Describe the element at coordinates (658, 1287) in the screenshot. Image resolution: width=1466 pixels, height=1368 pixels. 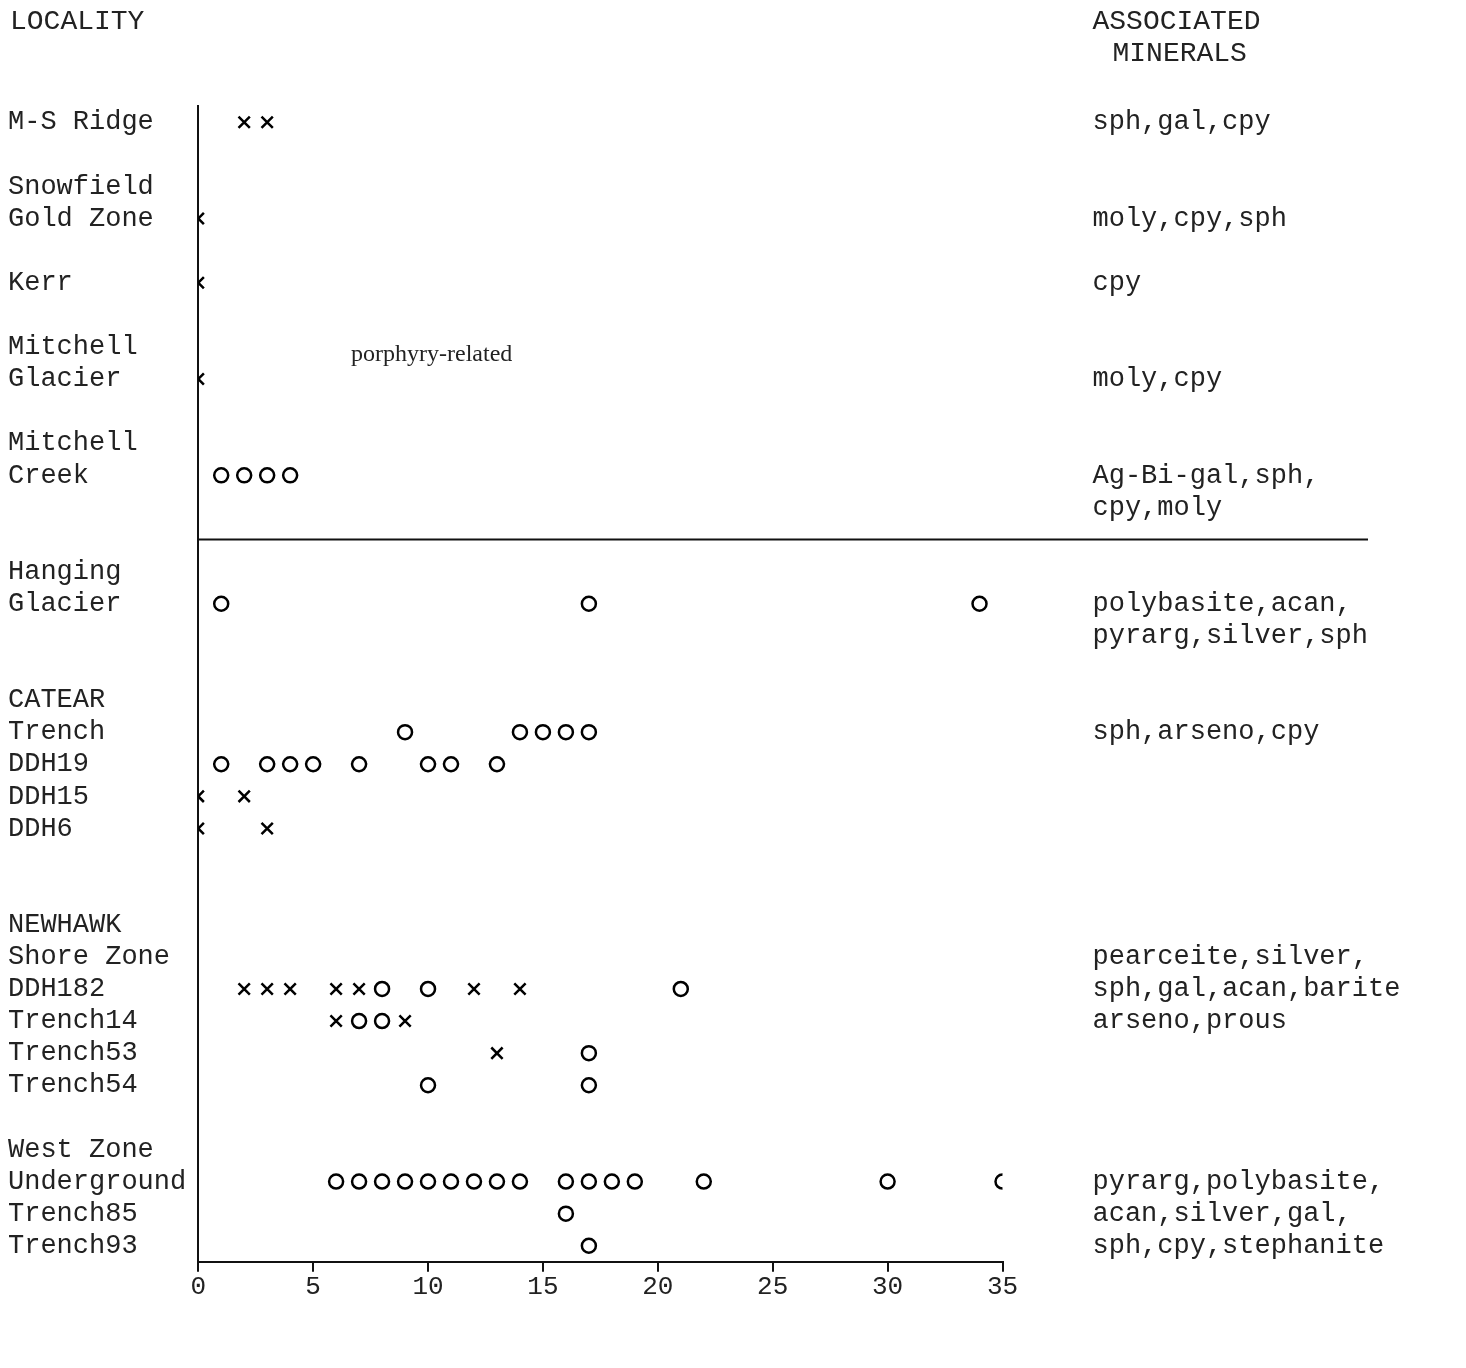
I see `x-tick-label: 20` at that location.